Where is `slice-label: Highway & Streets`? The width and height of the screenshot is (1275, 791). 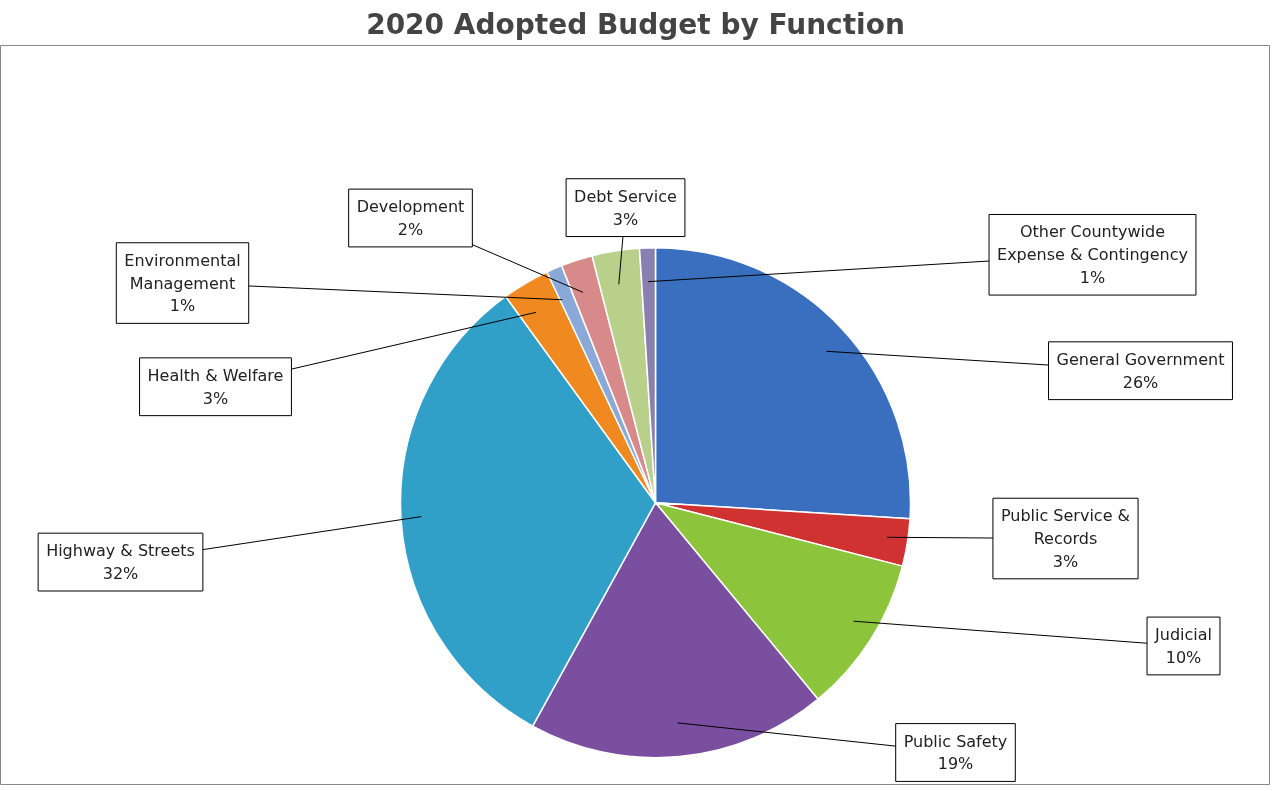 slice-label: Highway & Streets is located at coordinates (120, 551).